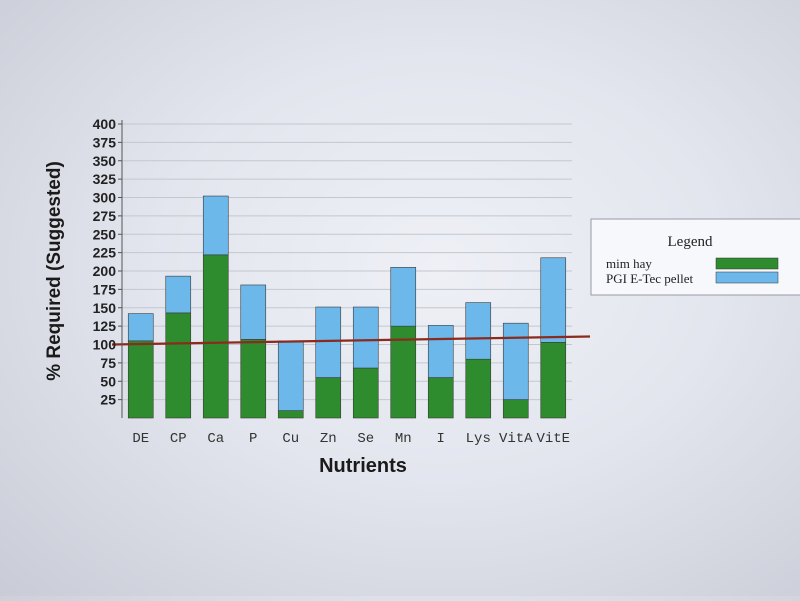 Image resolution: width=800 pixels, height=601 pixels. Describe the element at coordinates (478, 439) in the screenshot. I see `x-tick-label-Lys: Lys` at that location.